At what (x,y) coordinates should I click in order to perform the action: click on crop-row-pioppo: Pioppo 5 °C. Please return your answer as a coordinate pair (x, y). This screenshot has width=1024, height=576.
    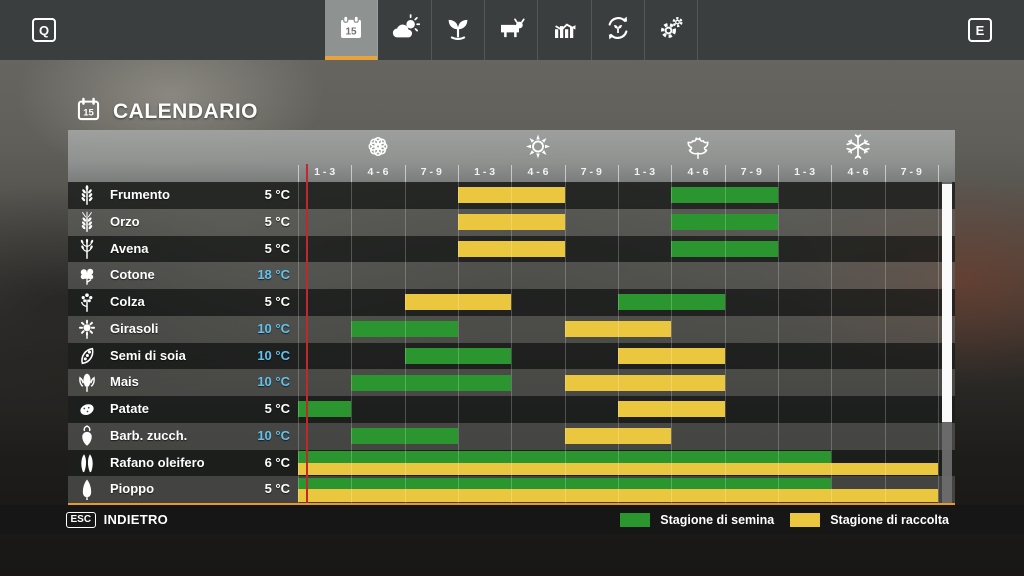
    Looking at the image, I should click on (511, 489).